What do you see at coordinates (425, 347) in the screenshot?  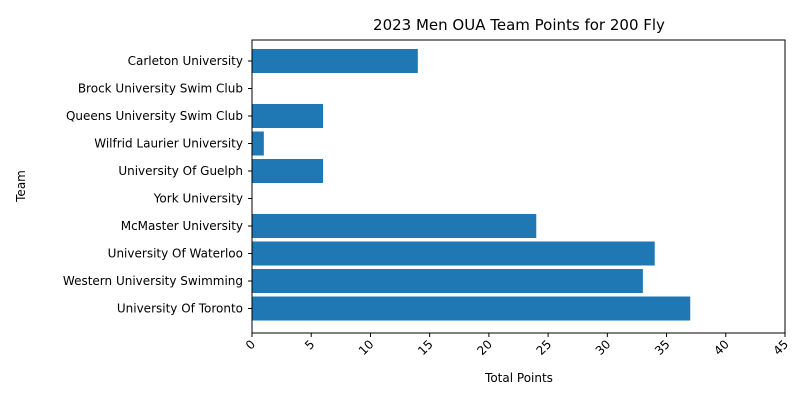 I see `x-tick-label-3: 15` at bounding box center [425, 347].